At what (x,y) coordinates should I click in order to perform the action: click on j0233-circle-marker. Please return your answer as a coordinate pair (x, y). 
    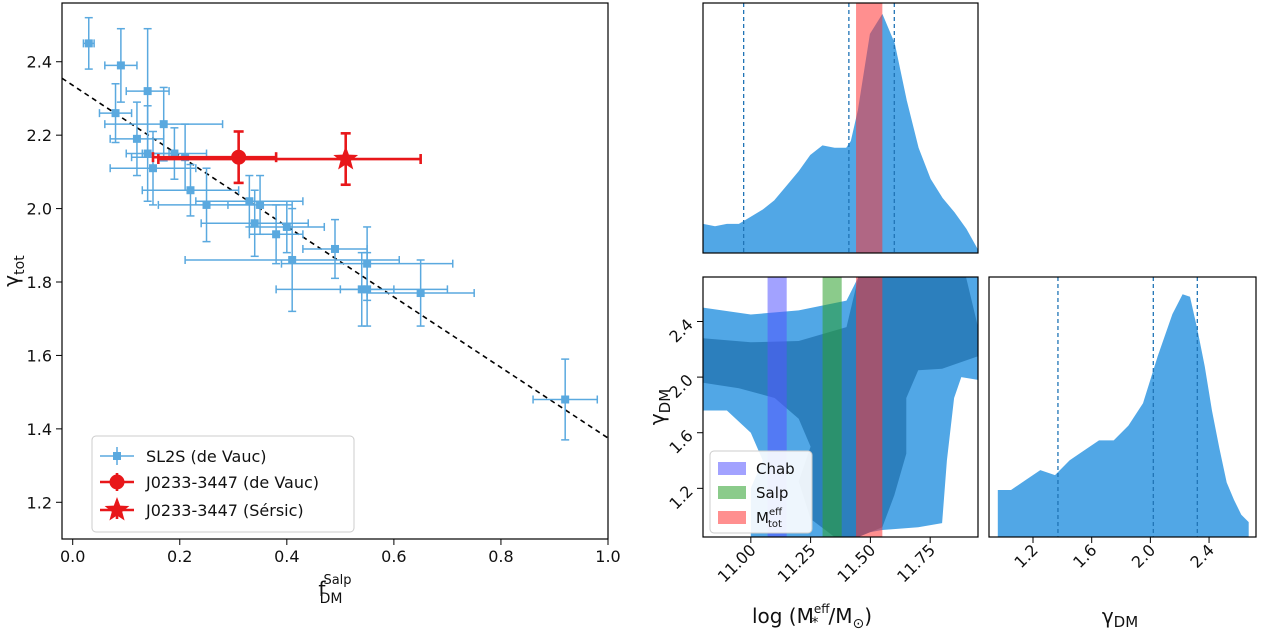
    Looking at the image, I should click on (239, 157).